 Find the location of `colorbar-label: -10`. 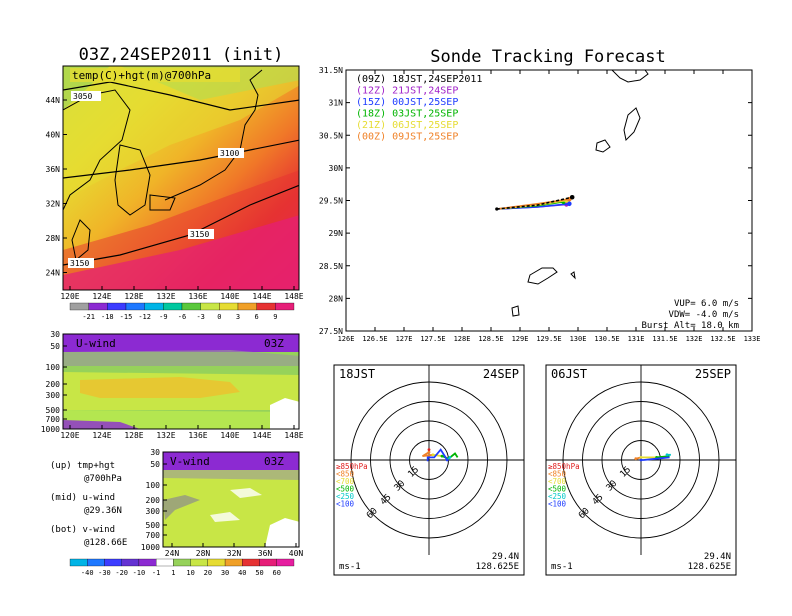

colorbar-label: -10 is located at coordinates (139, 573).